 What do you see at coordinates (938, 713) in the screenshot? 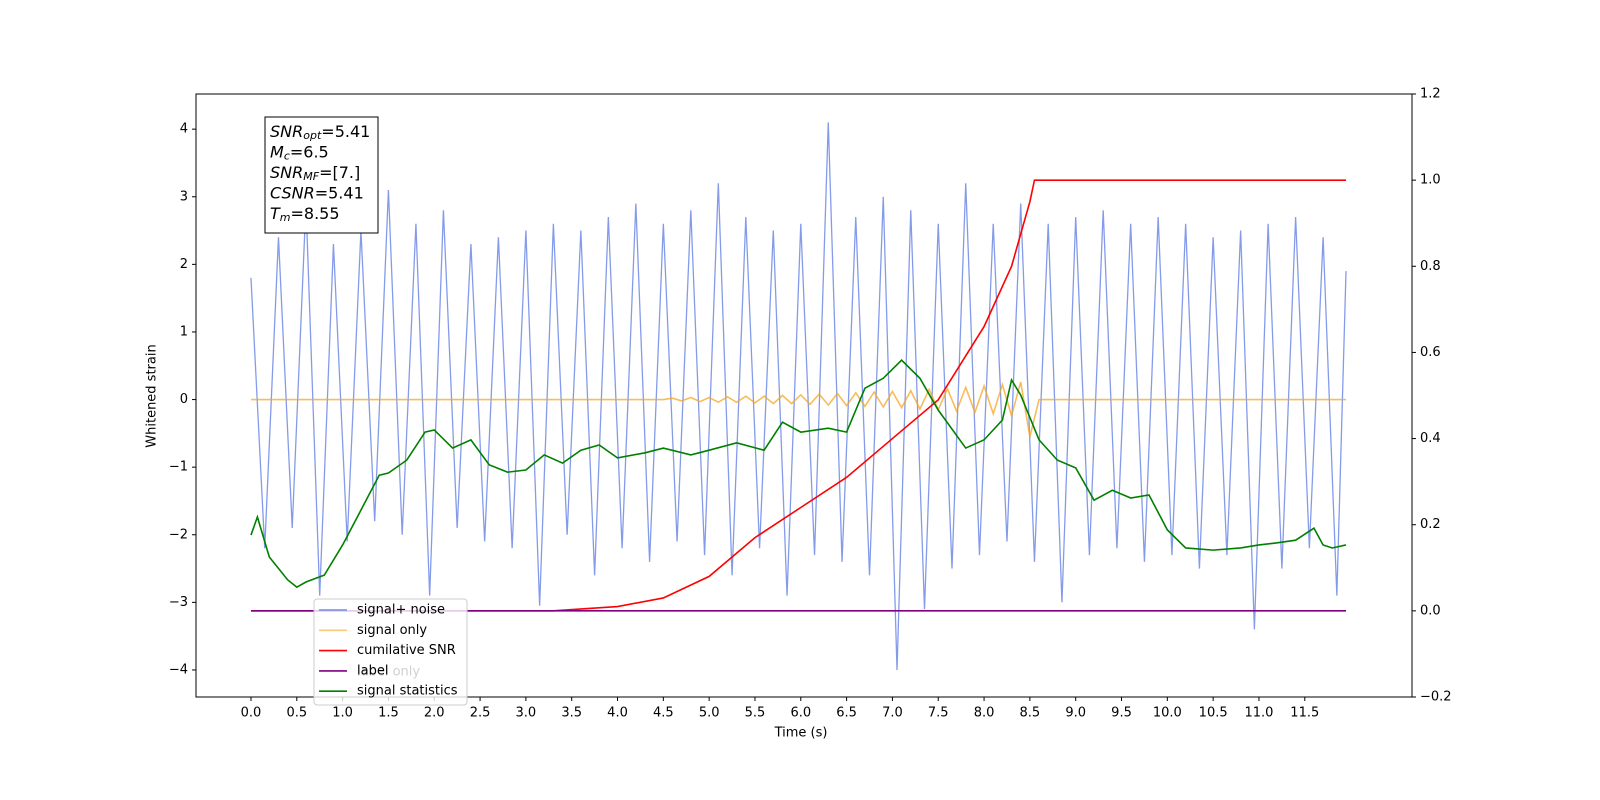
I see `x-tick-label: 7.5` at bounding box center [938, 713].